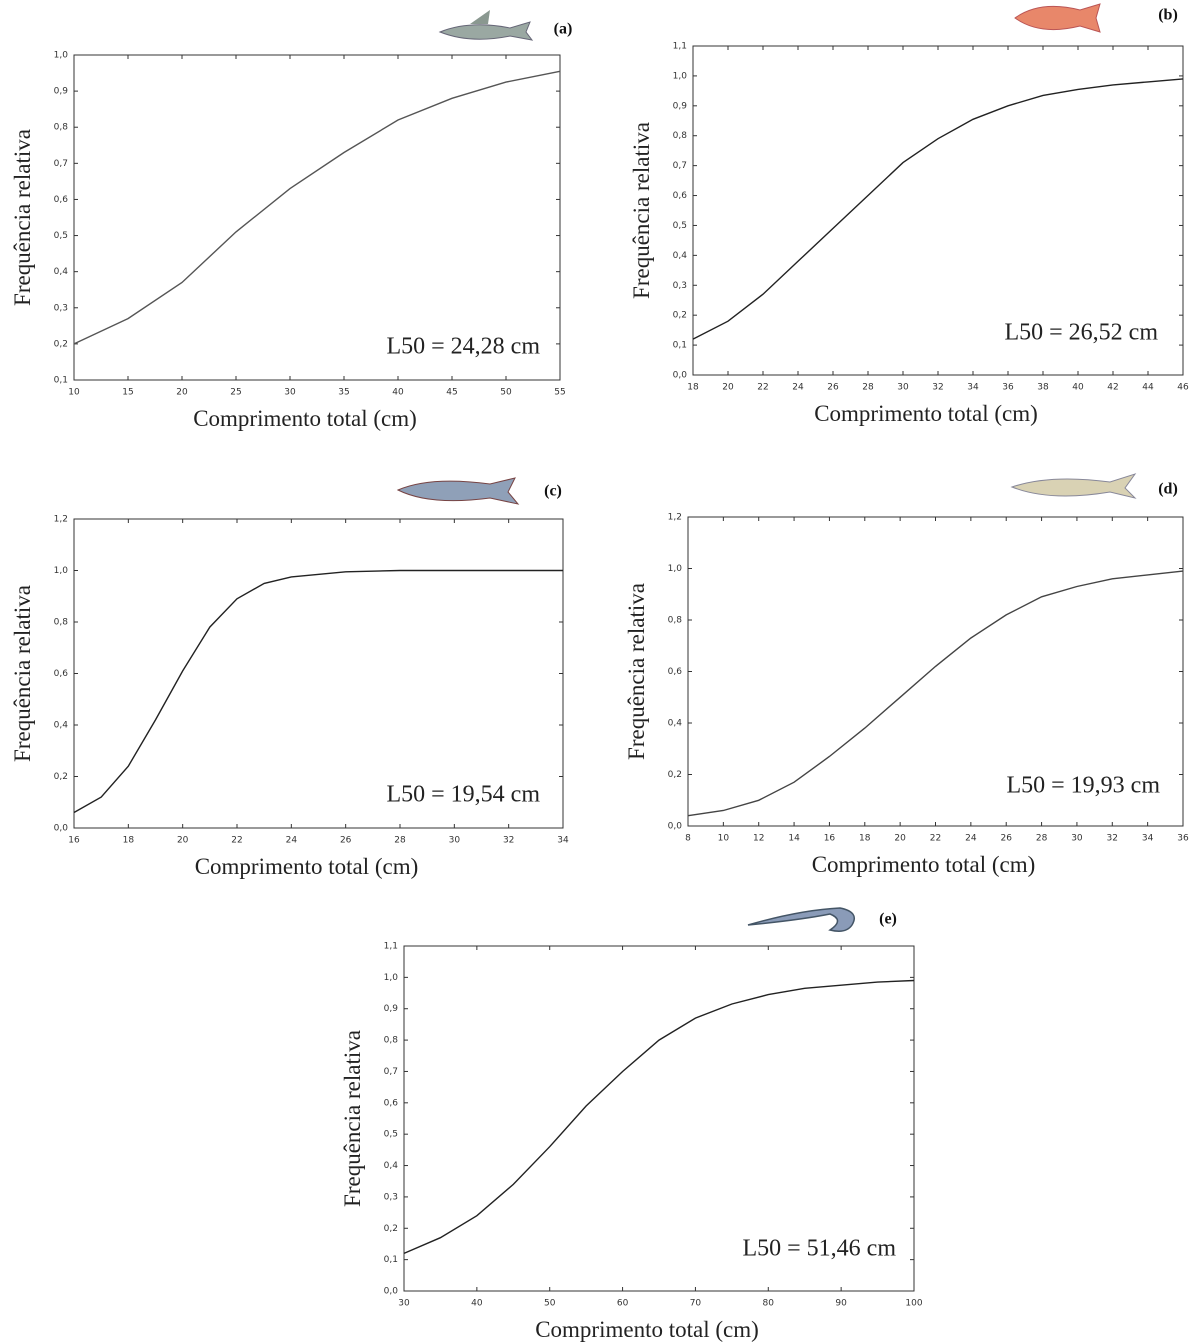 The width and height of the screenshot is (1193, 1342). What do you see at coordinates (819, 1249) in the screenshot?
I see `annotation: L50 = 51,46 cm` at bounding box center [819, 1249].